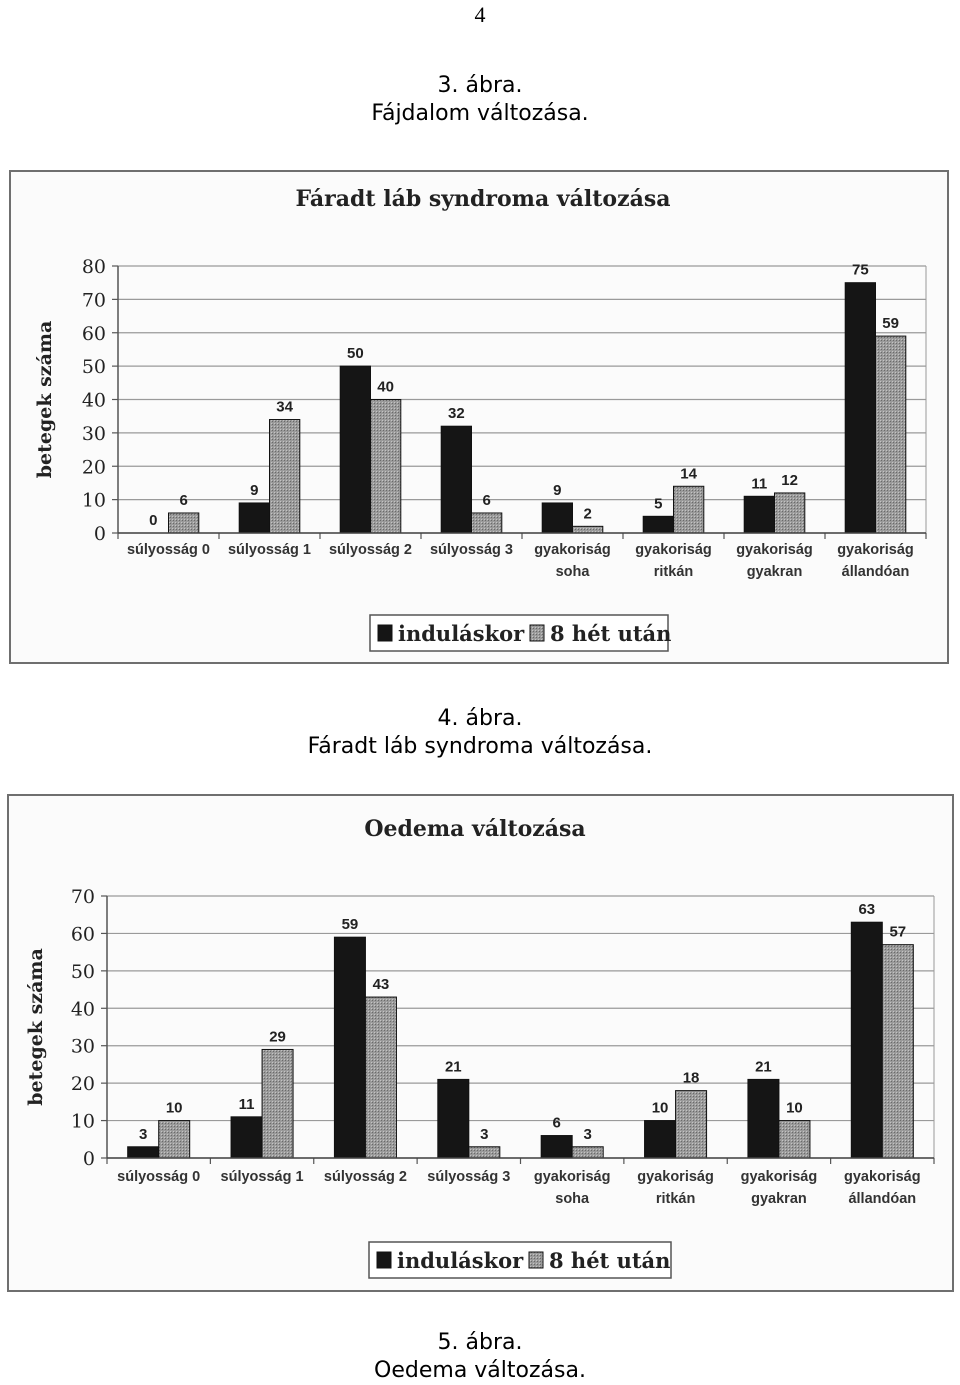 This screenshot has width=960, height=1385. What do you see at coordinates (277, 1036) in the screenshot?
I see `data-label: 29` at bounding box center [277, 1036].